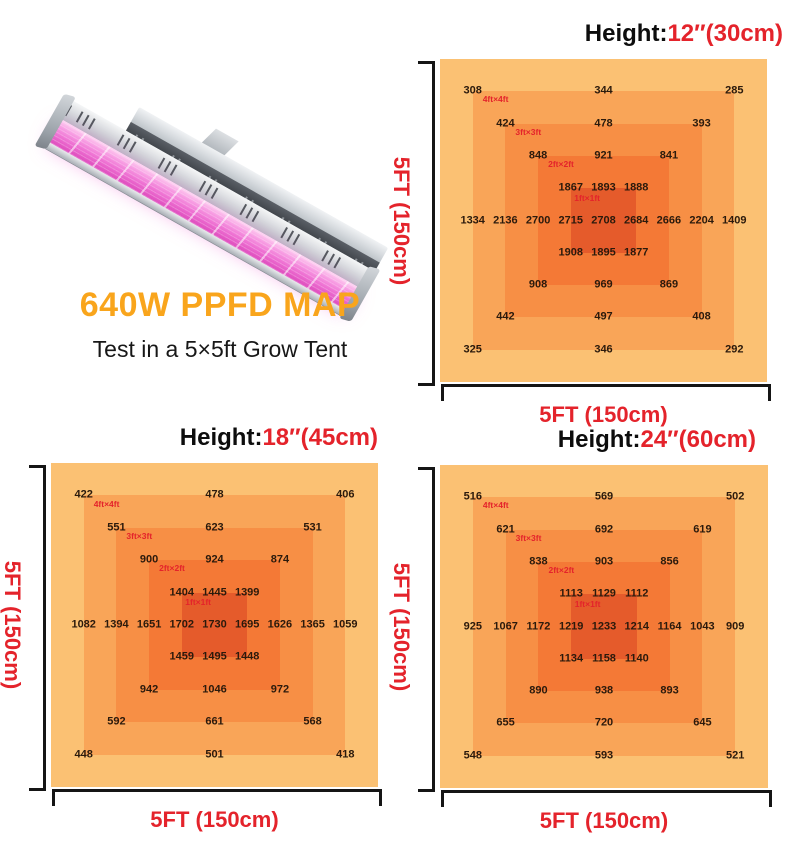 Image resolution: width=788 pixels, height=848 pixels. What do you see at coordinates (701, 220) in the screenshot?
I see `ppfd-value: 2204` at bounding box center [701, 220].